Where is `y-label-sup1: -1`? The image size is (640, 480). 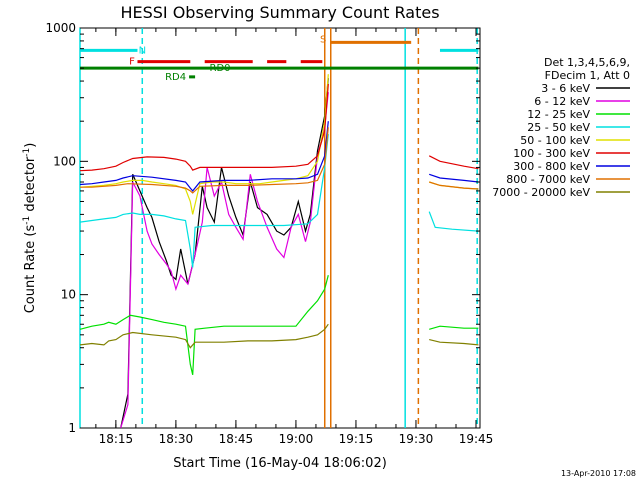 y-label-sup1: -1 is located at coordinates (27, 220).